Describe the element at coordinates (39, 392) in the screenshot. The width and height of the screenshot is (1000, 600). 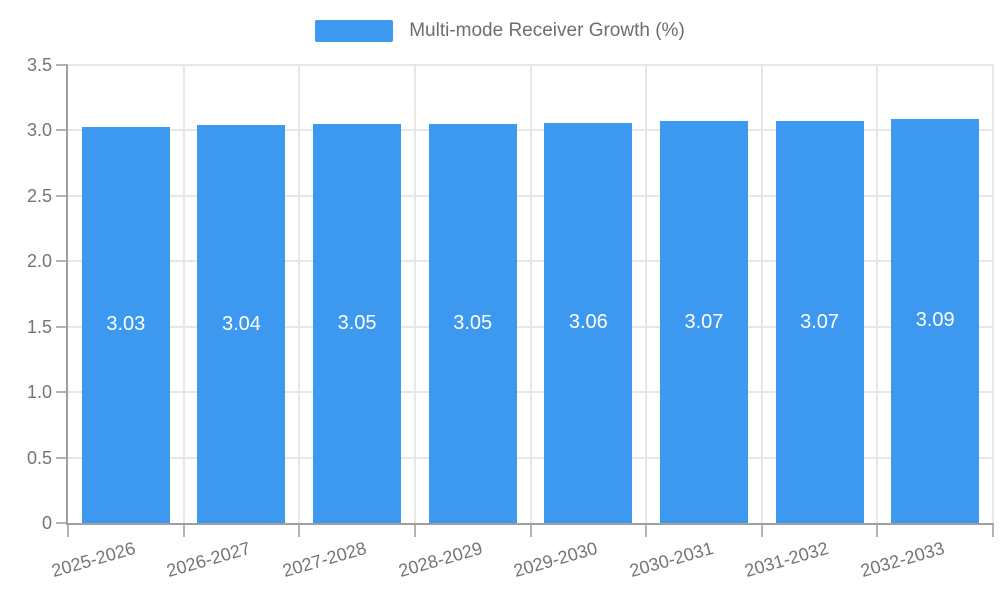
I see `y-axis-tick-label: 1.0` at that location.